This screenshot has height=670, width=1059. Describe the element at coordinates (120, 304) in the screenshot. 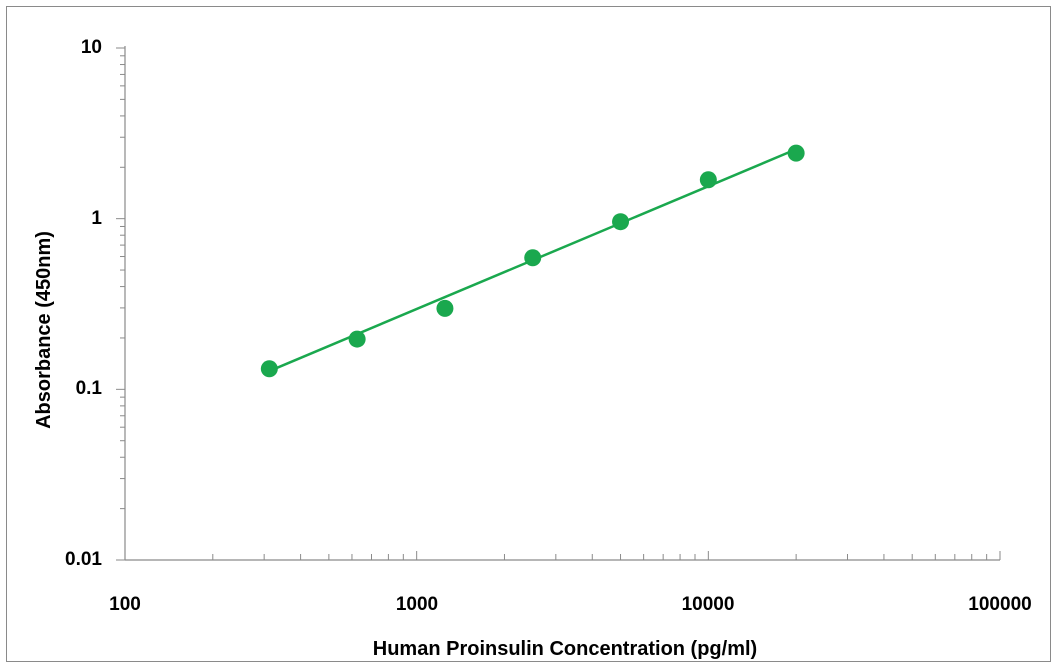

I see `y-ticks` at that location.